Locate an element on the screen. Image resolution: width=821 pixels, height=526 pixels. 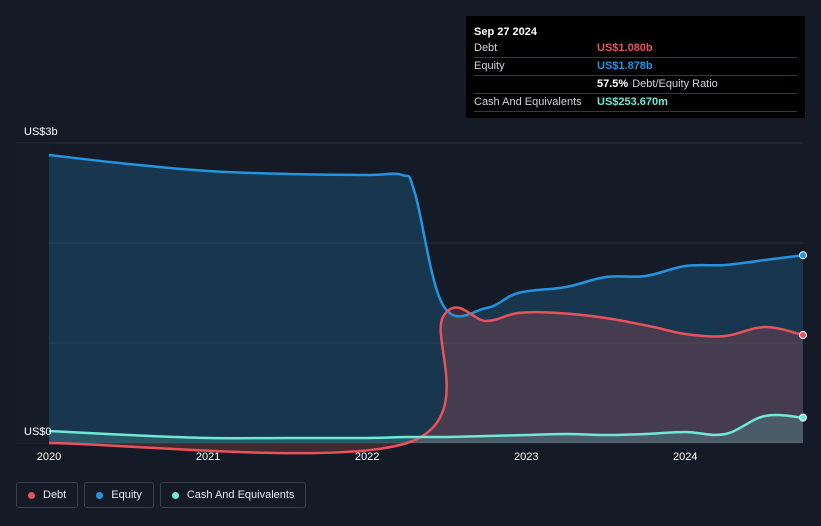
tooltip-debt-label: Debt is located at coordinates (486, 48).